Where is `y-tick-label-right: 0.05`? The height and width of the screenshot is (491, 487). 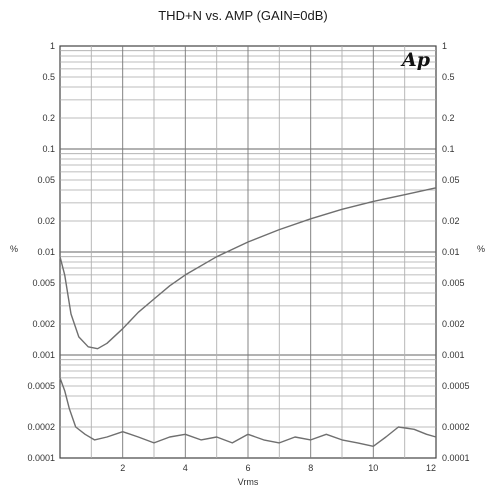
y-tick-label-right: 0.05 is located at coordinates (451, 180).